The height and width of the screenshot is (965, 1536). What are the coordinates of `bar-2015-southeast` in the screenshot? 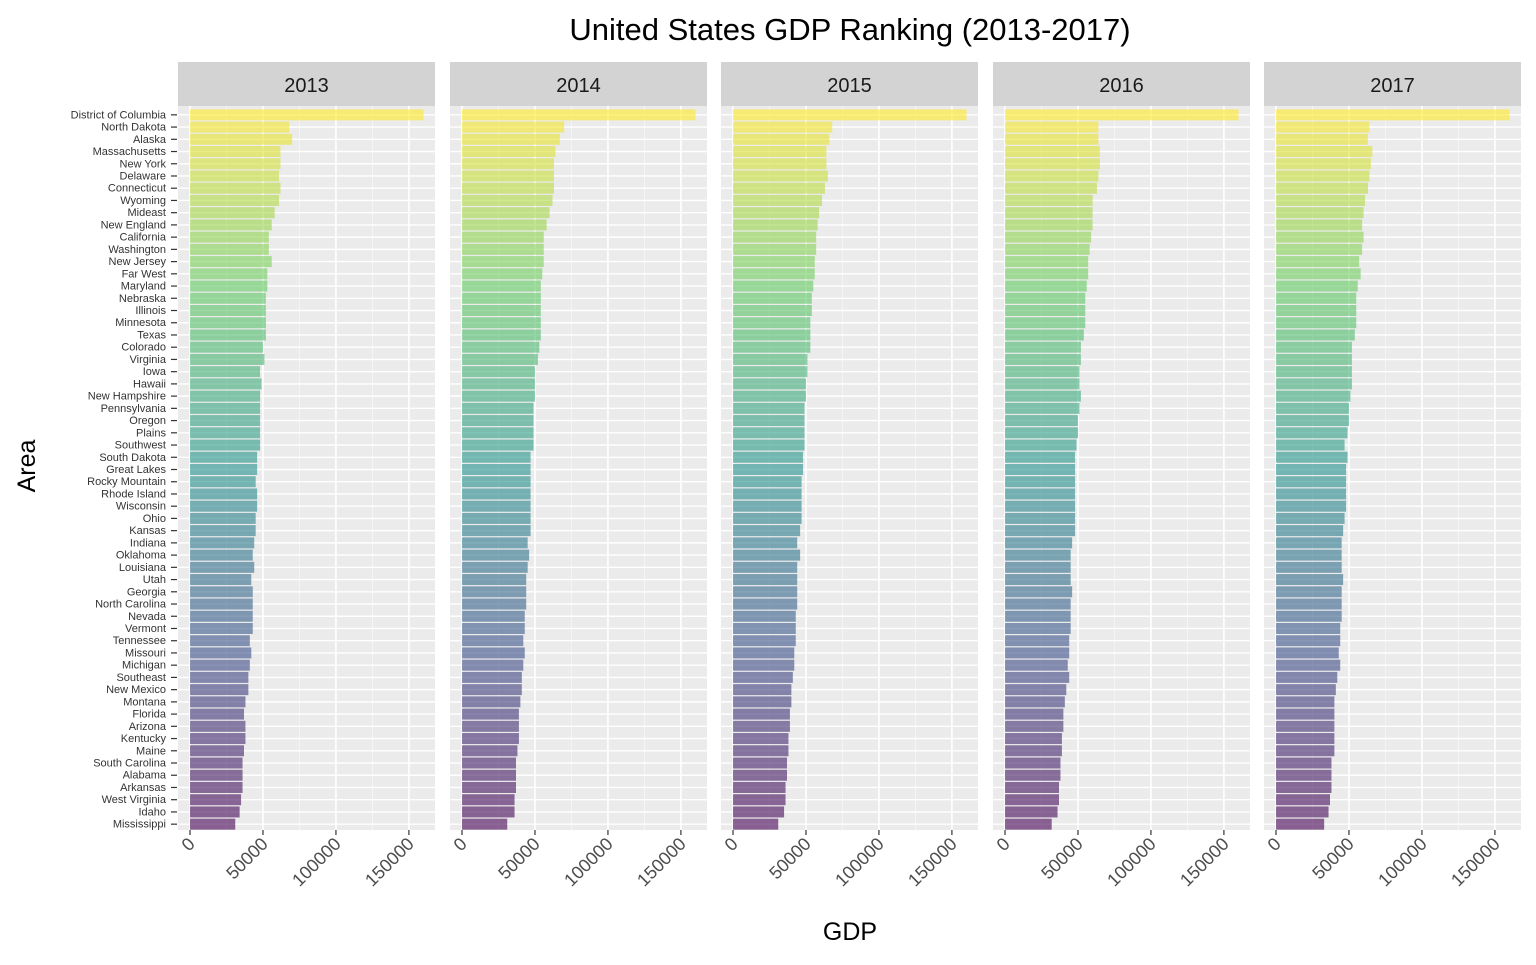 It's located at (763, 677).